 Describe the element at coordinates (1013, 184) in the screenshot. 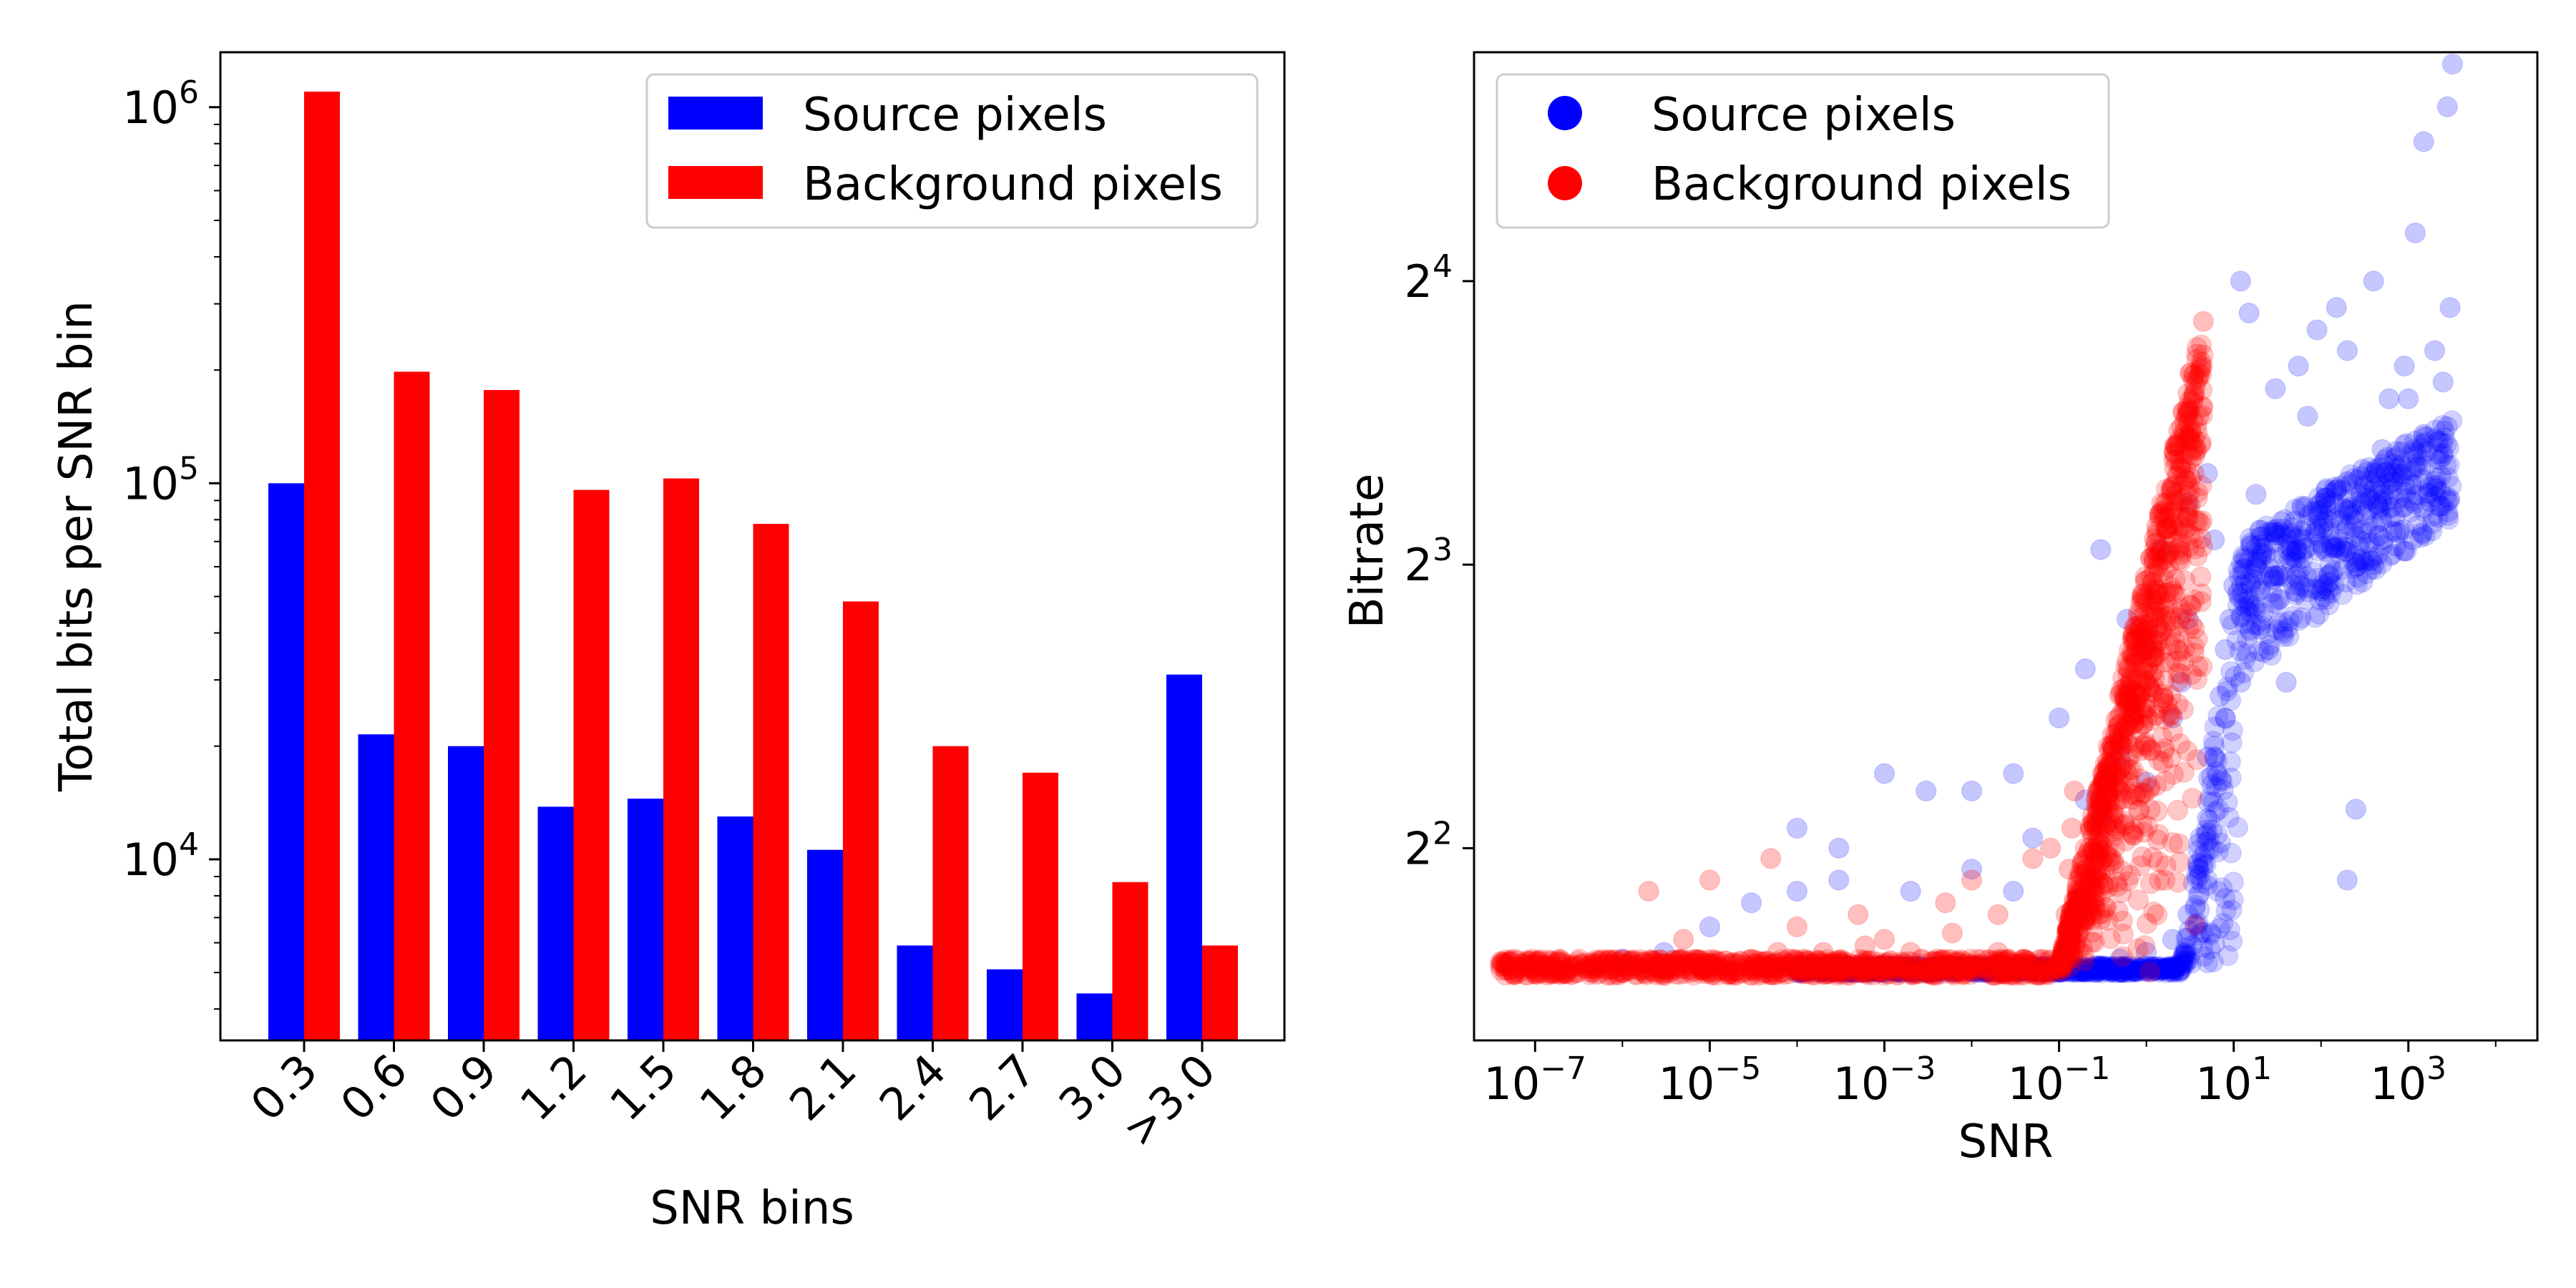

I see `bar-legend-label-background: Background pixels` at that location.